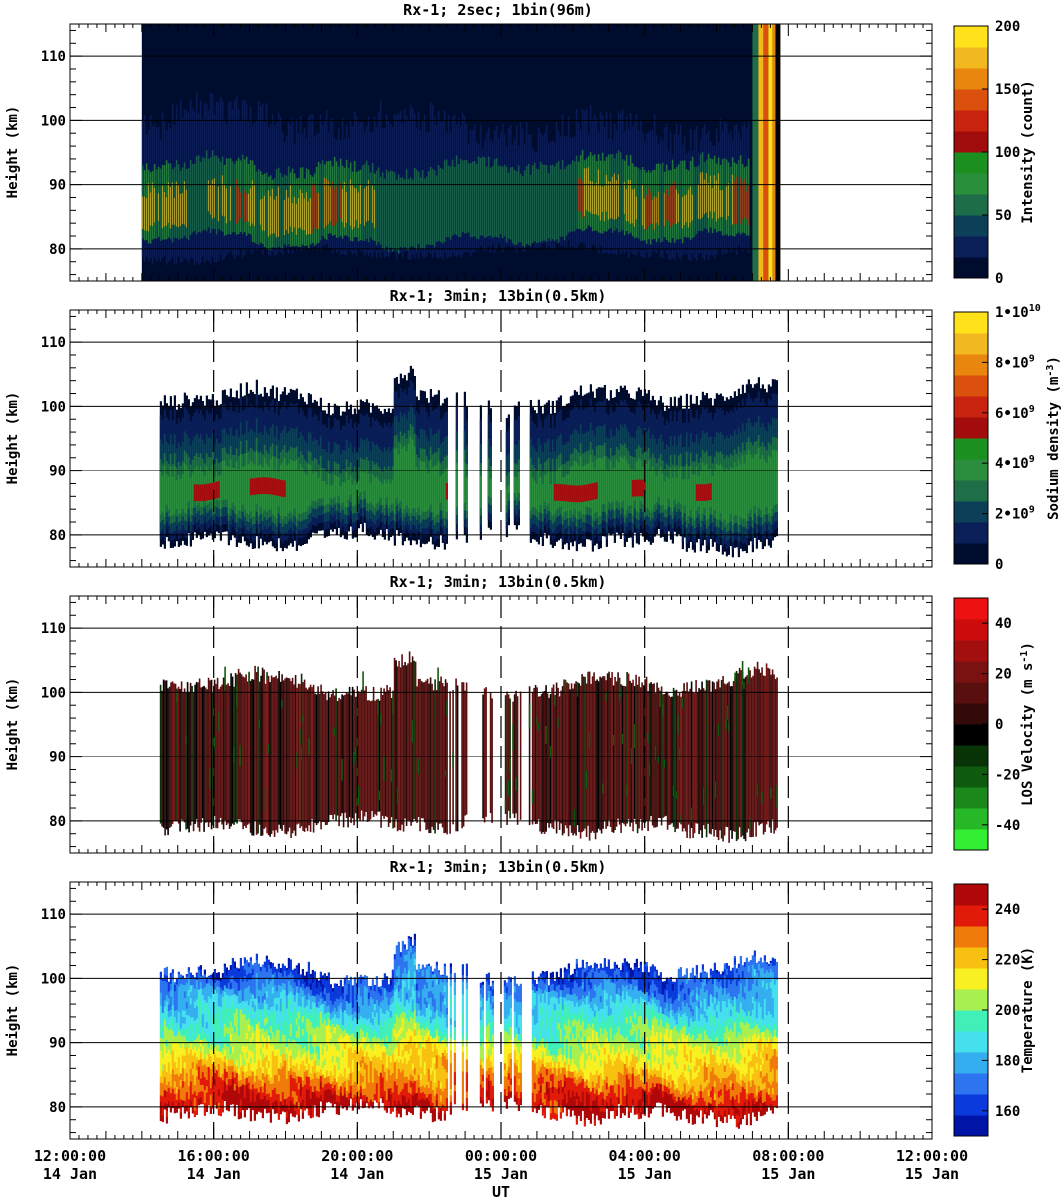 The width and height of the screenshot is (1062, 1200). Describe the element at coordinates (971, 512) in the screenshot. I see `colorbar-swatch` at that location.